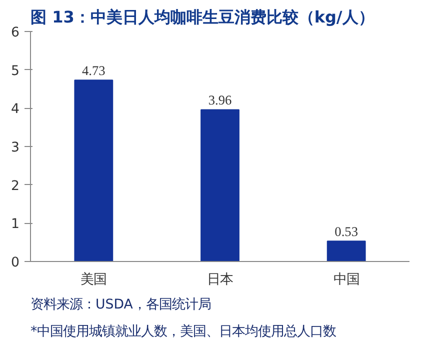 This screenshot has width=429, height=344. What do you see at coordinates (346, 232) in the screenshot?
I see `data-label: 0.53` at bounding box center [346, 232].